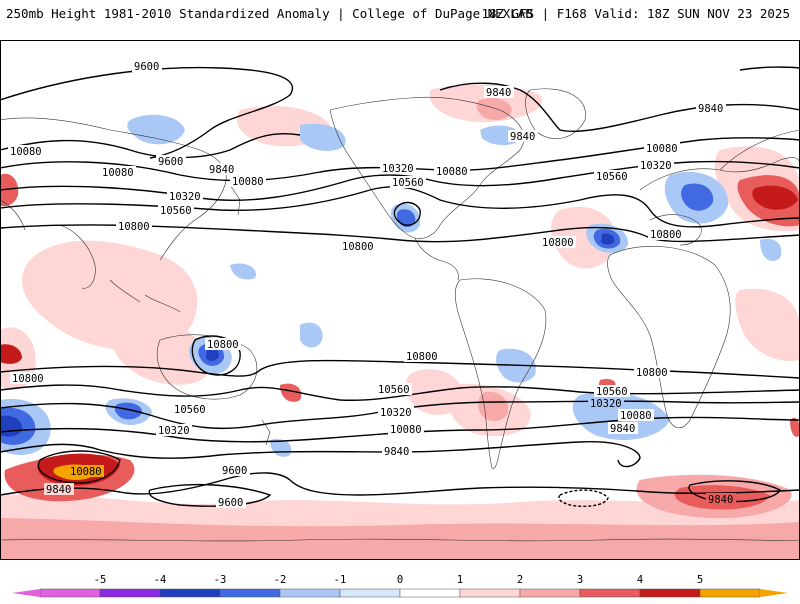 This screenshot has height=604, width=800. I want to click on colorbar-segments, so click(400, 593).